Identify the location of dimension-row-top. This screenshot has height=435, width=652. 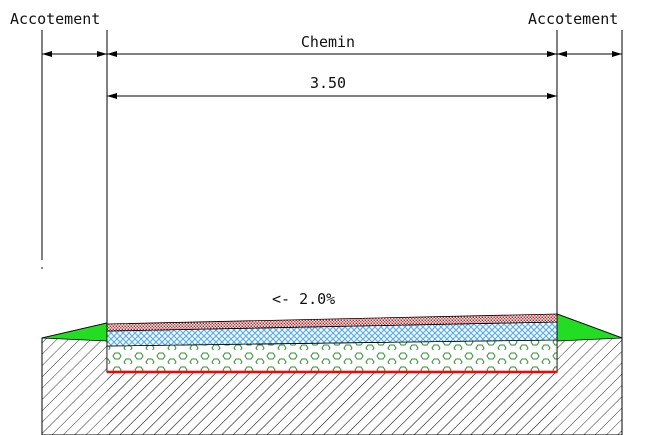
(332, 54).